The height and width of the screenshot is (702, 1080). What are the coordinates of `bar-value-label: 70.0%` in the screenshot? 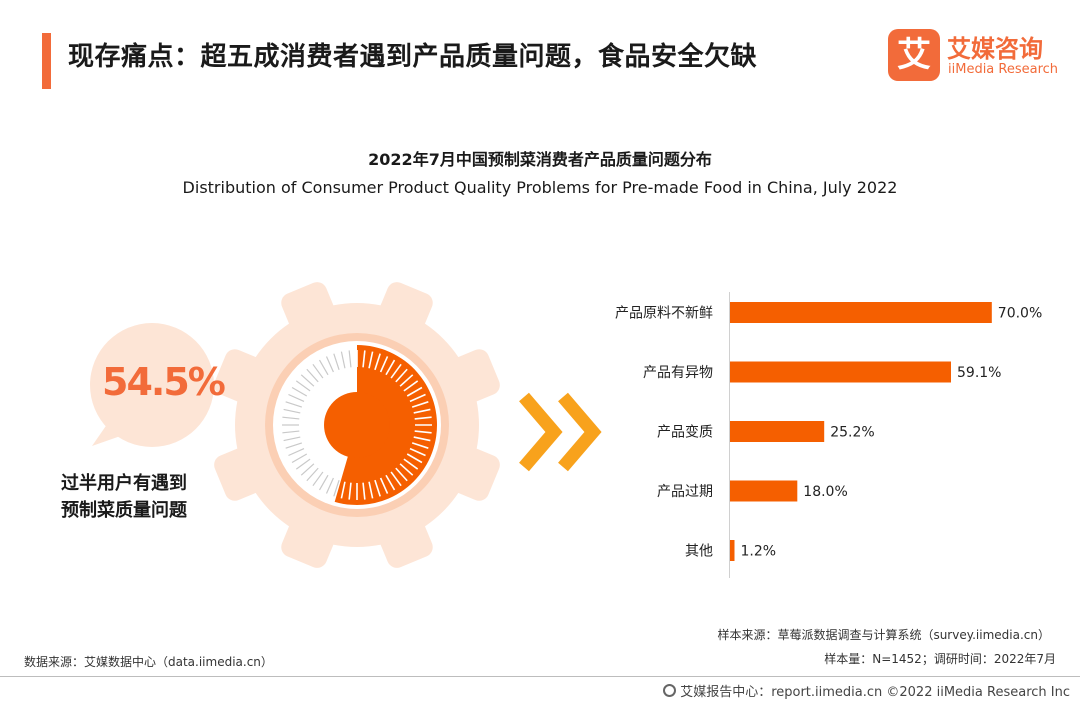 It's located at (1020, 314).